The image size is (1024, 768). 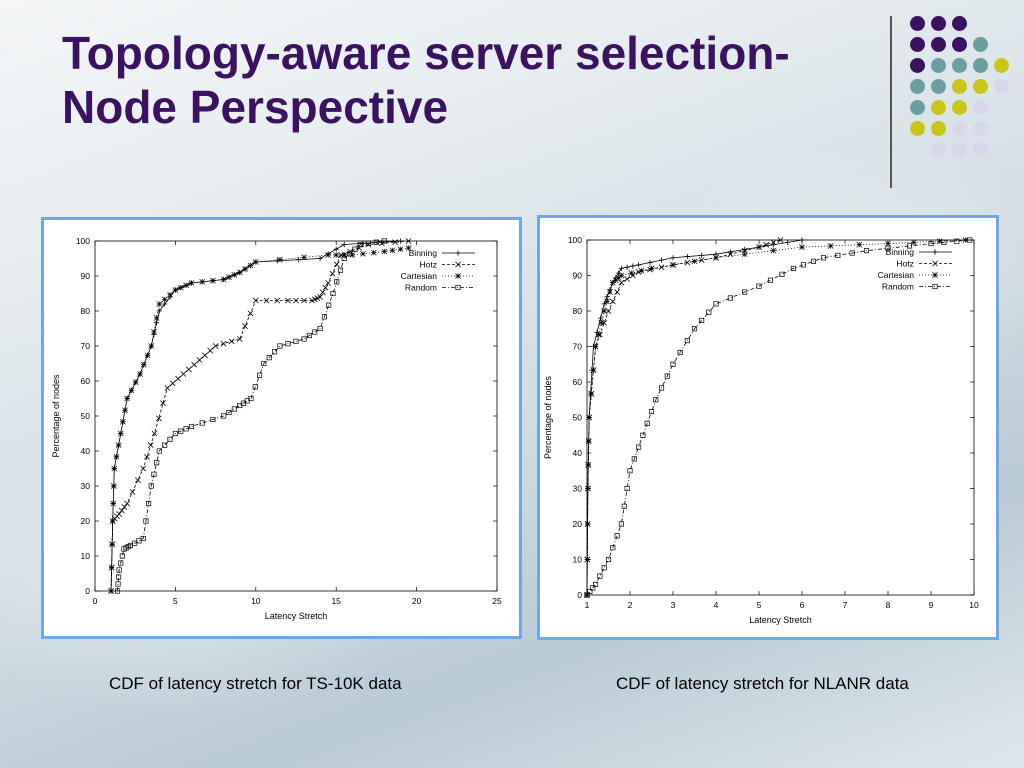 I want to click on legend-label: Hotz, so click(x=905, y=264).